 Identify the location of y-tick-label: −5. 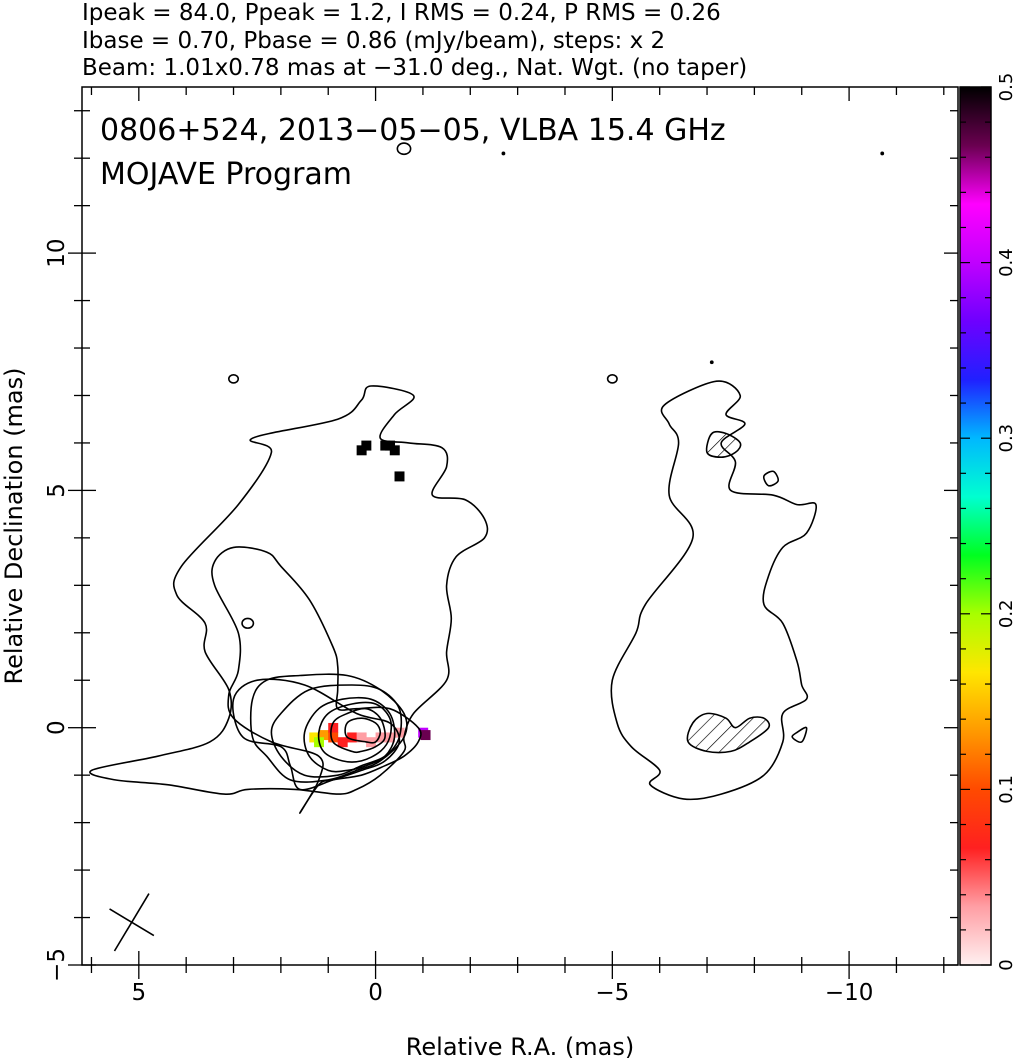
(57, 965).